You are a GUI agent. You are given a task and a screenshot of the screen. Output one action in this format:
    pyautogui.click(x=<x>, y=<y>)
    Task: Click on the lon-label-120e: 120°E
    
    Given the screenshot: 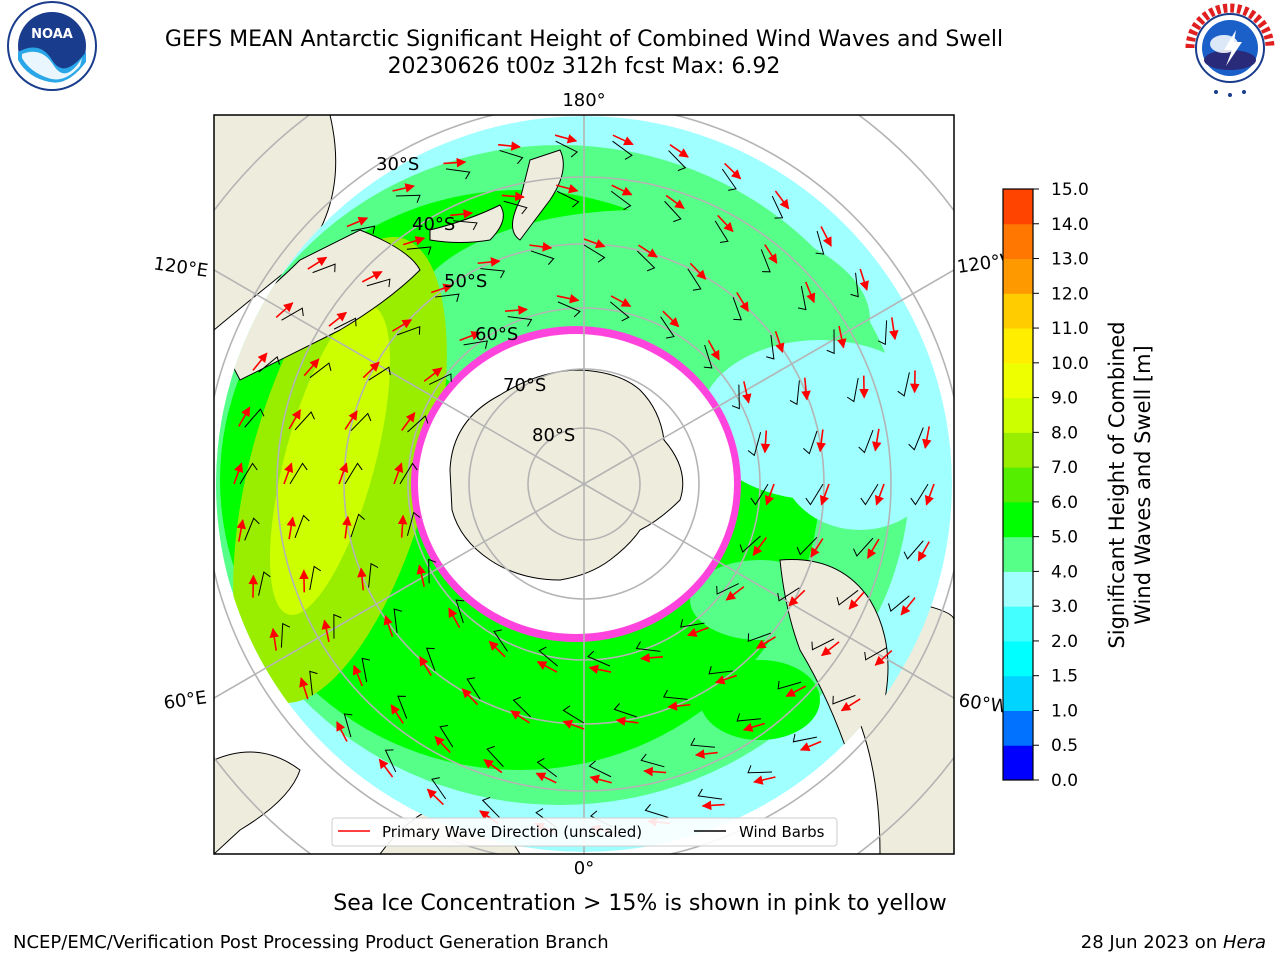 What is the action you would take?
    pyautogui.click(x=180, y=267)
    